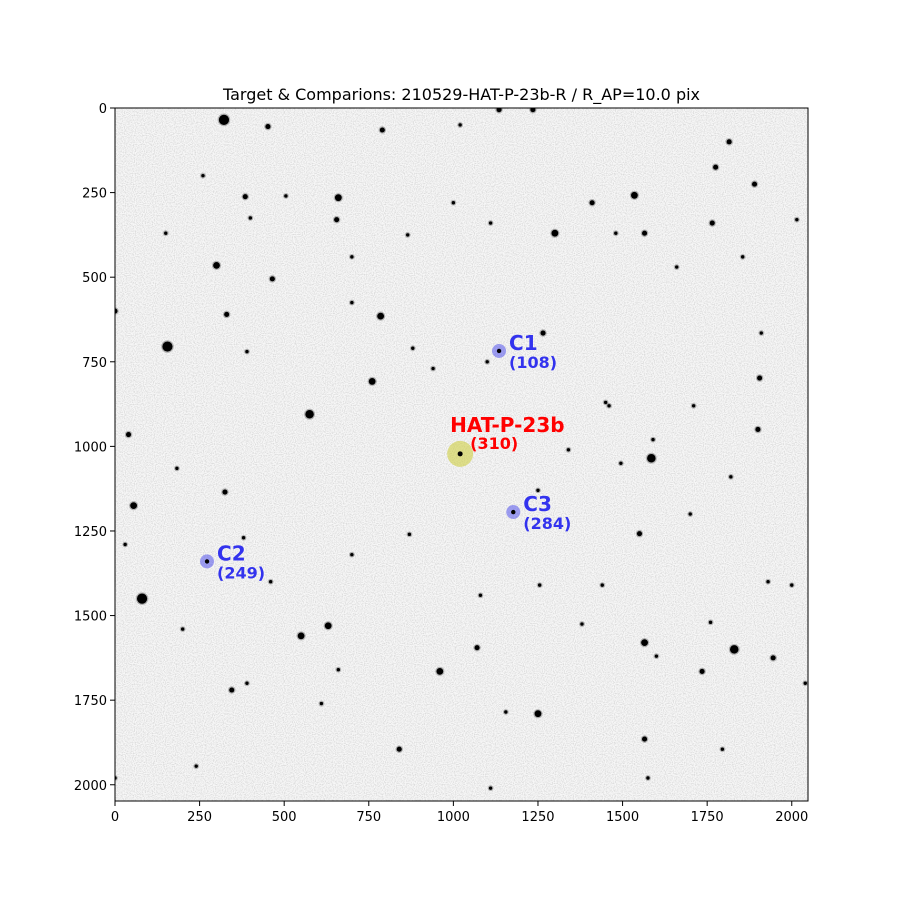 This screenshot has width=900, height=900. What do you see at coordinates (231, 553) in the screenshot?
I see `comparison-name-label: C2` at bounding box center [231, 553].